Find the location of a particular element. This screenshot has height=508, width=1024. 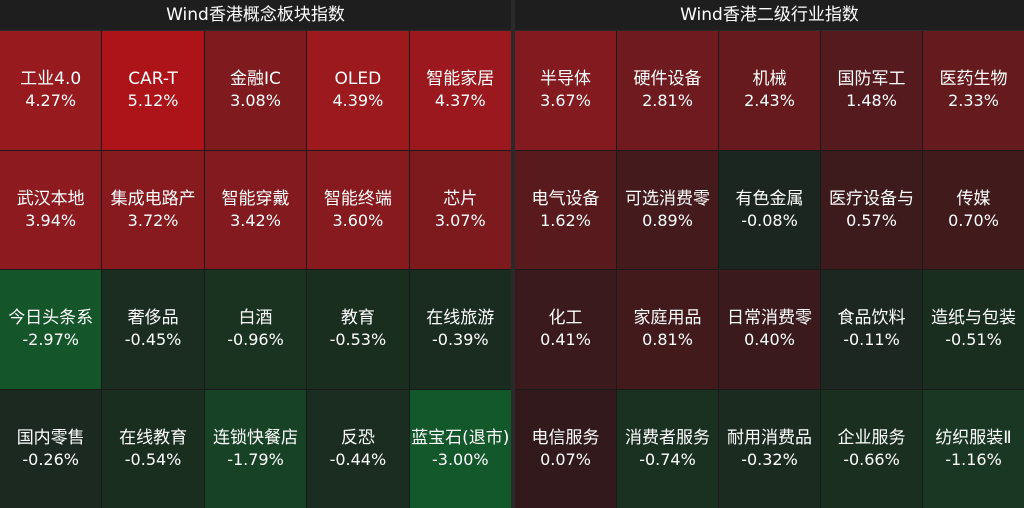

heatmap-cell: 半导体 3.67% is located at coordinates (565, 90).